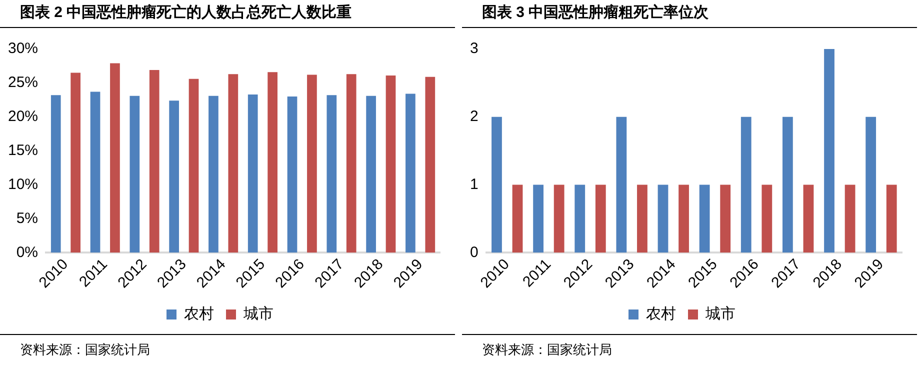 This screenshot has height=369, width=920. I want to click on y-tick-label: 0%, so click(27, 252).